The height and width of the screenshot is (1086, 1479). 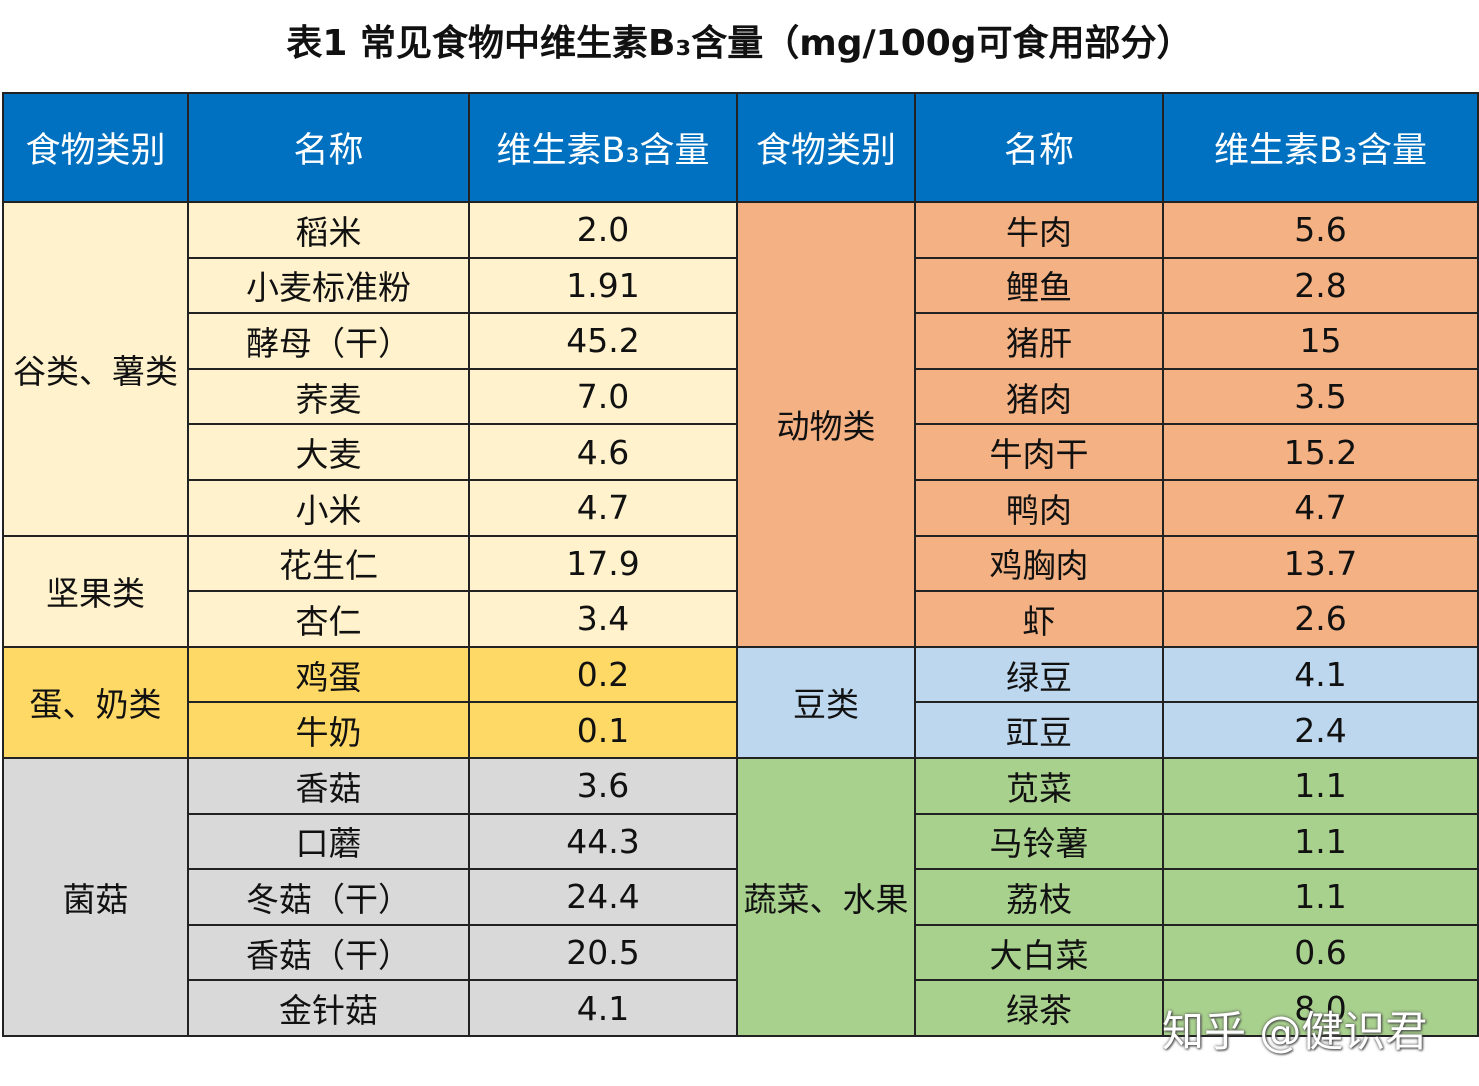 I want to click on name-cell: 鸭肉, so click(x=1039, y=507).